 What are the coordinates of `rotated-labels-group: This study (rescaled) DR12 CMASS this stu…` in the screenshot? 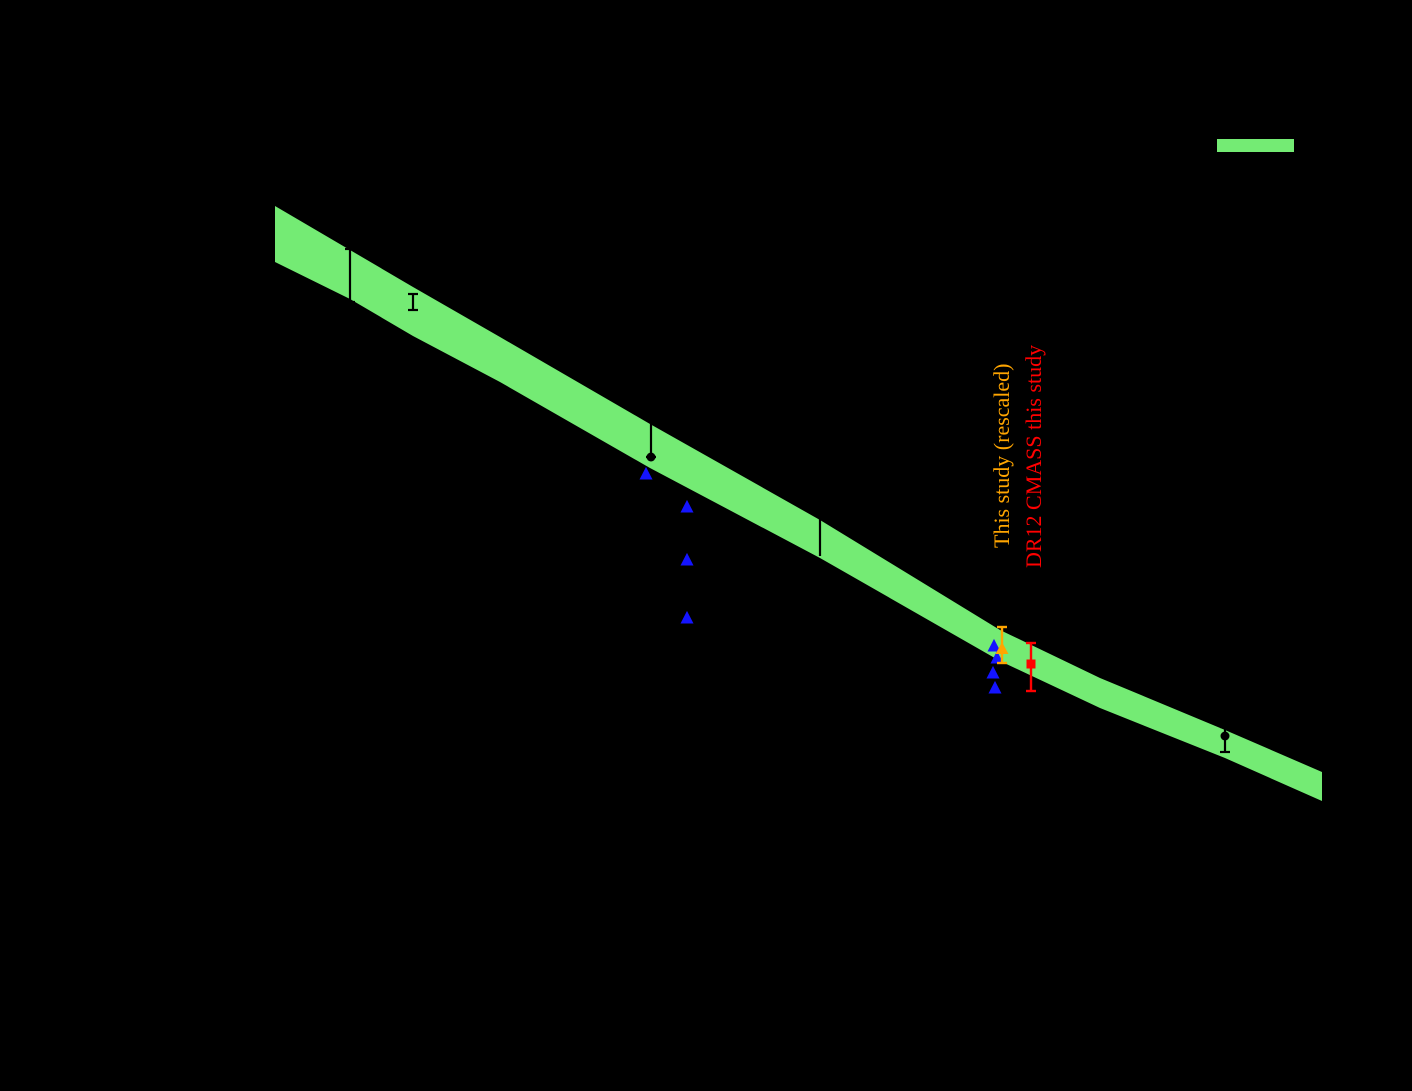 It's located at (1017, 456).